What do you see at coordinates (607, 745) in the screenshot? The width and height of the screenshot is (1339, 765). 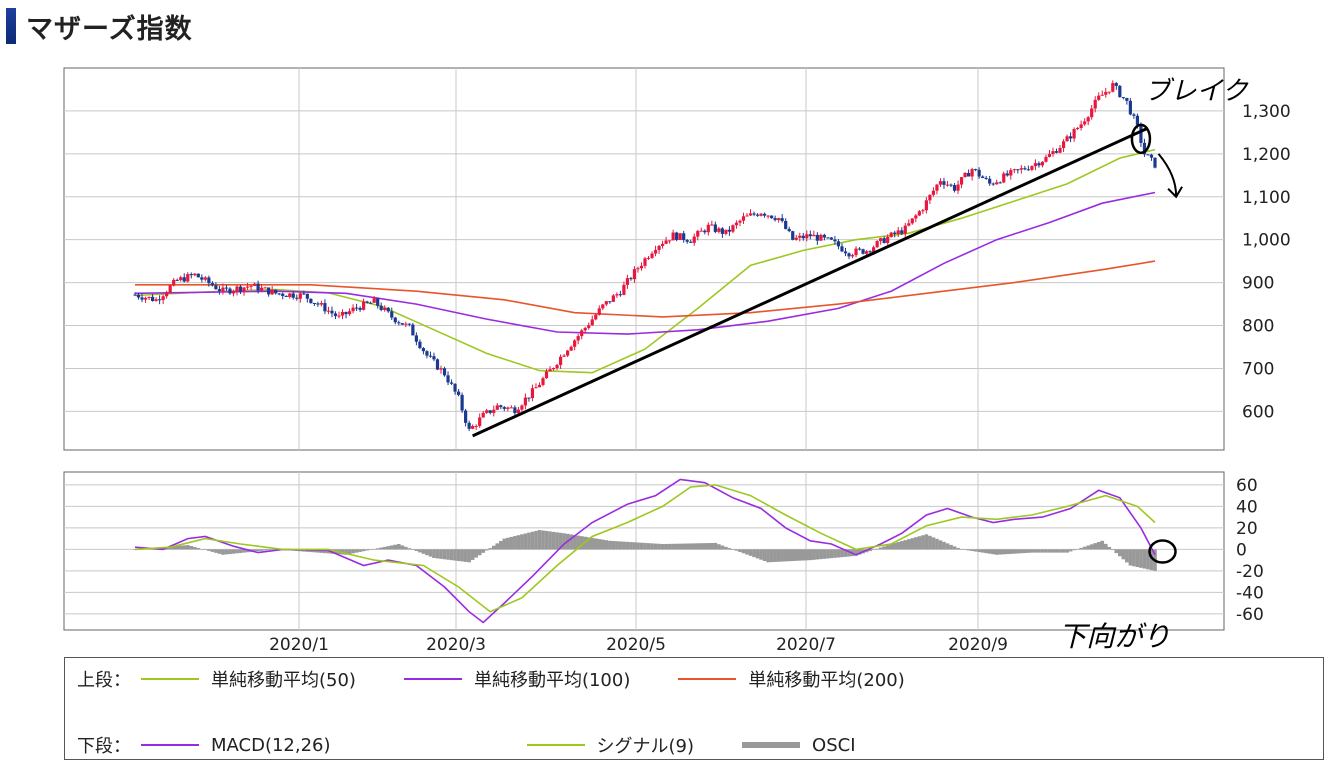 I see `legend-item-signal: シグナル(9)` at bounding box center [607, 745].